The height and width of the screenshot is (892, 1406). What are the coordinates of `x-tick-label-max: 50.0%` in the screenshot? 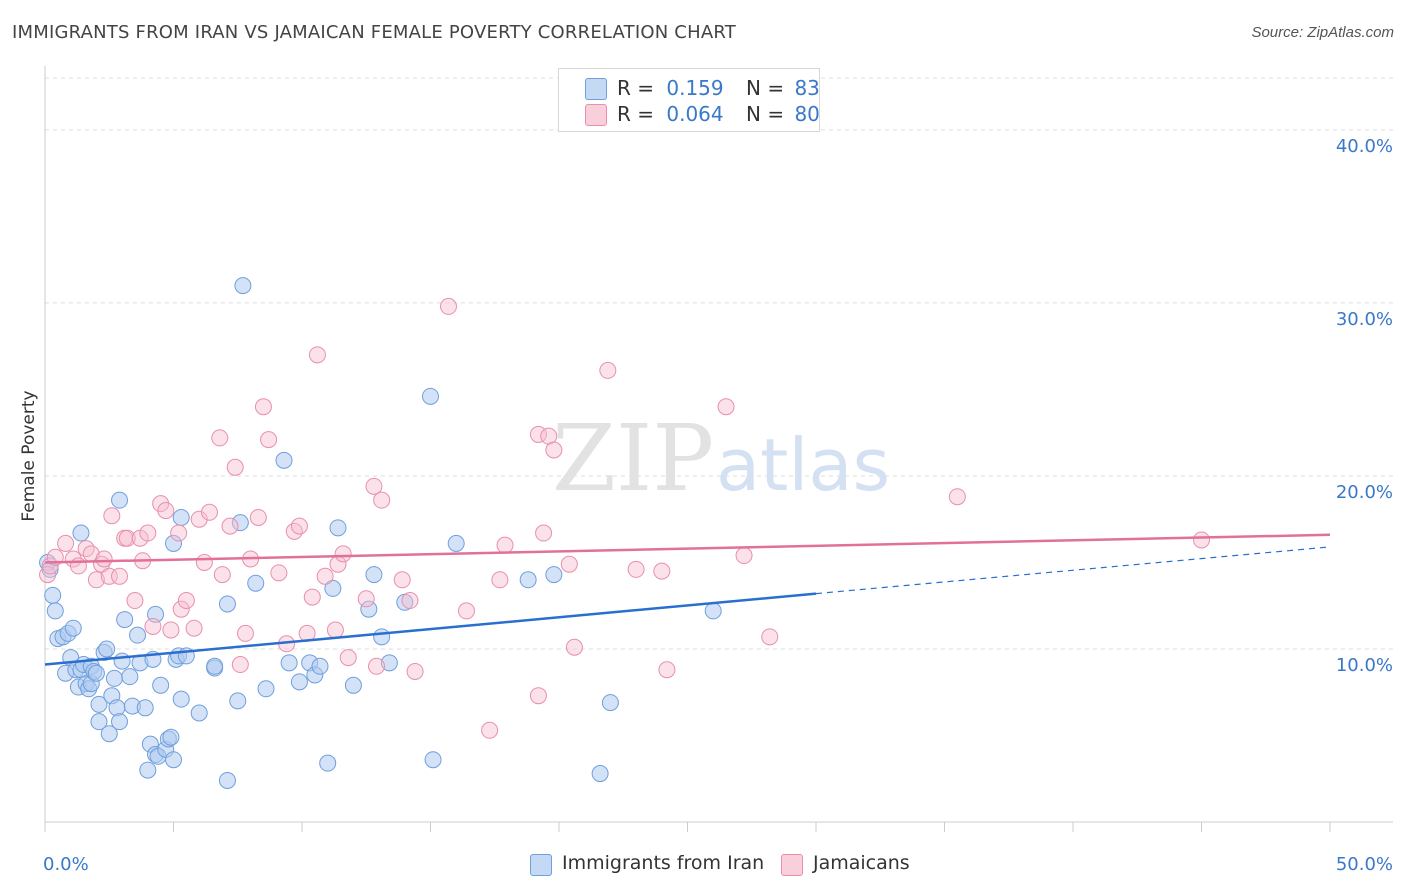 It's located at (1364, 864).